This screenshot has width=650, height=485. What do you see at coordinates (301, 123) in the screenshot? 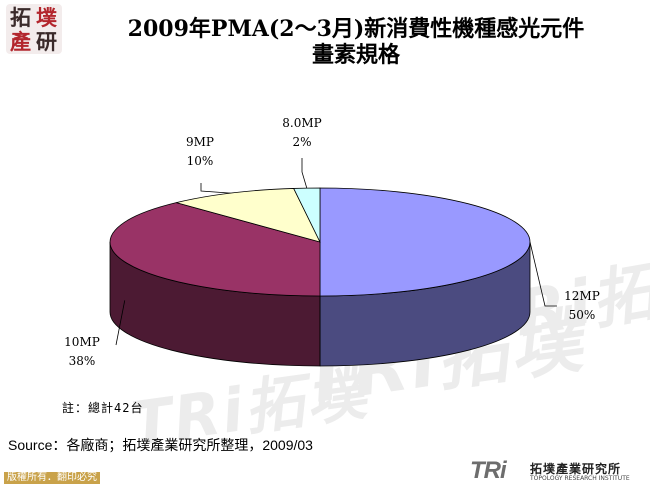
I see `pie-label-name: 8.0MP` at bounding box center [301, 123].